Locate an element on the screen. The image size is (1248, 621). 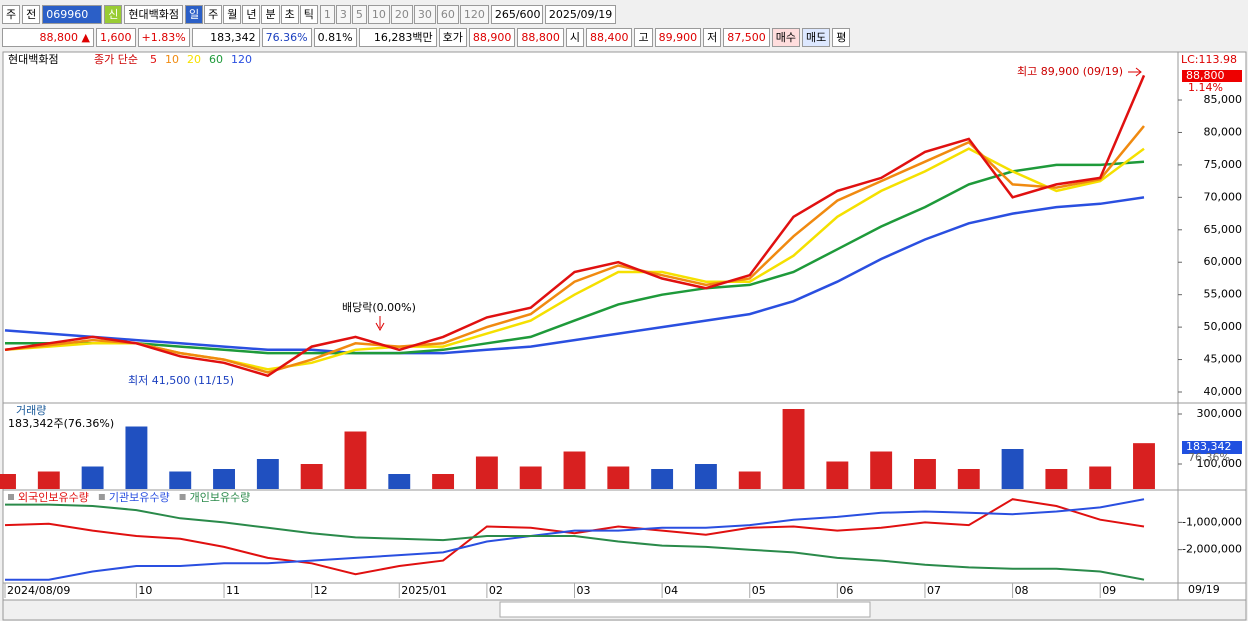
legend-entry: 5 is located at coordinates (153, 59).